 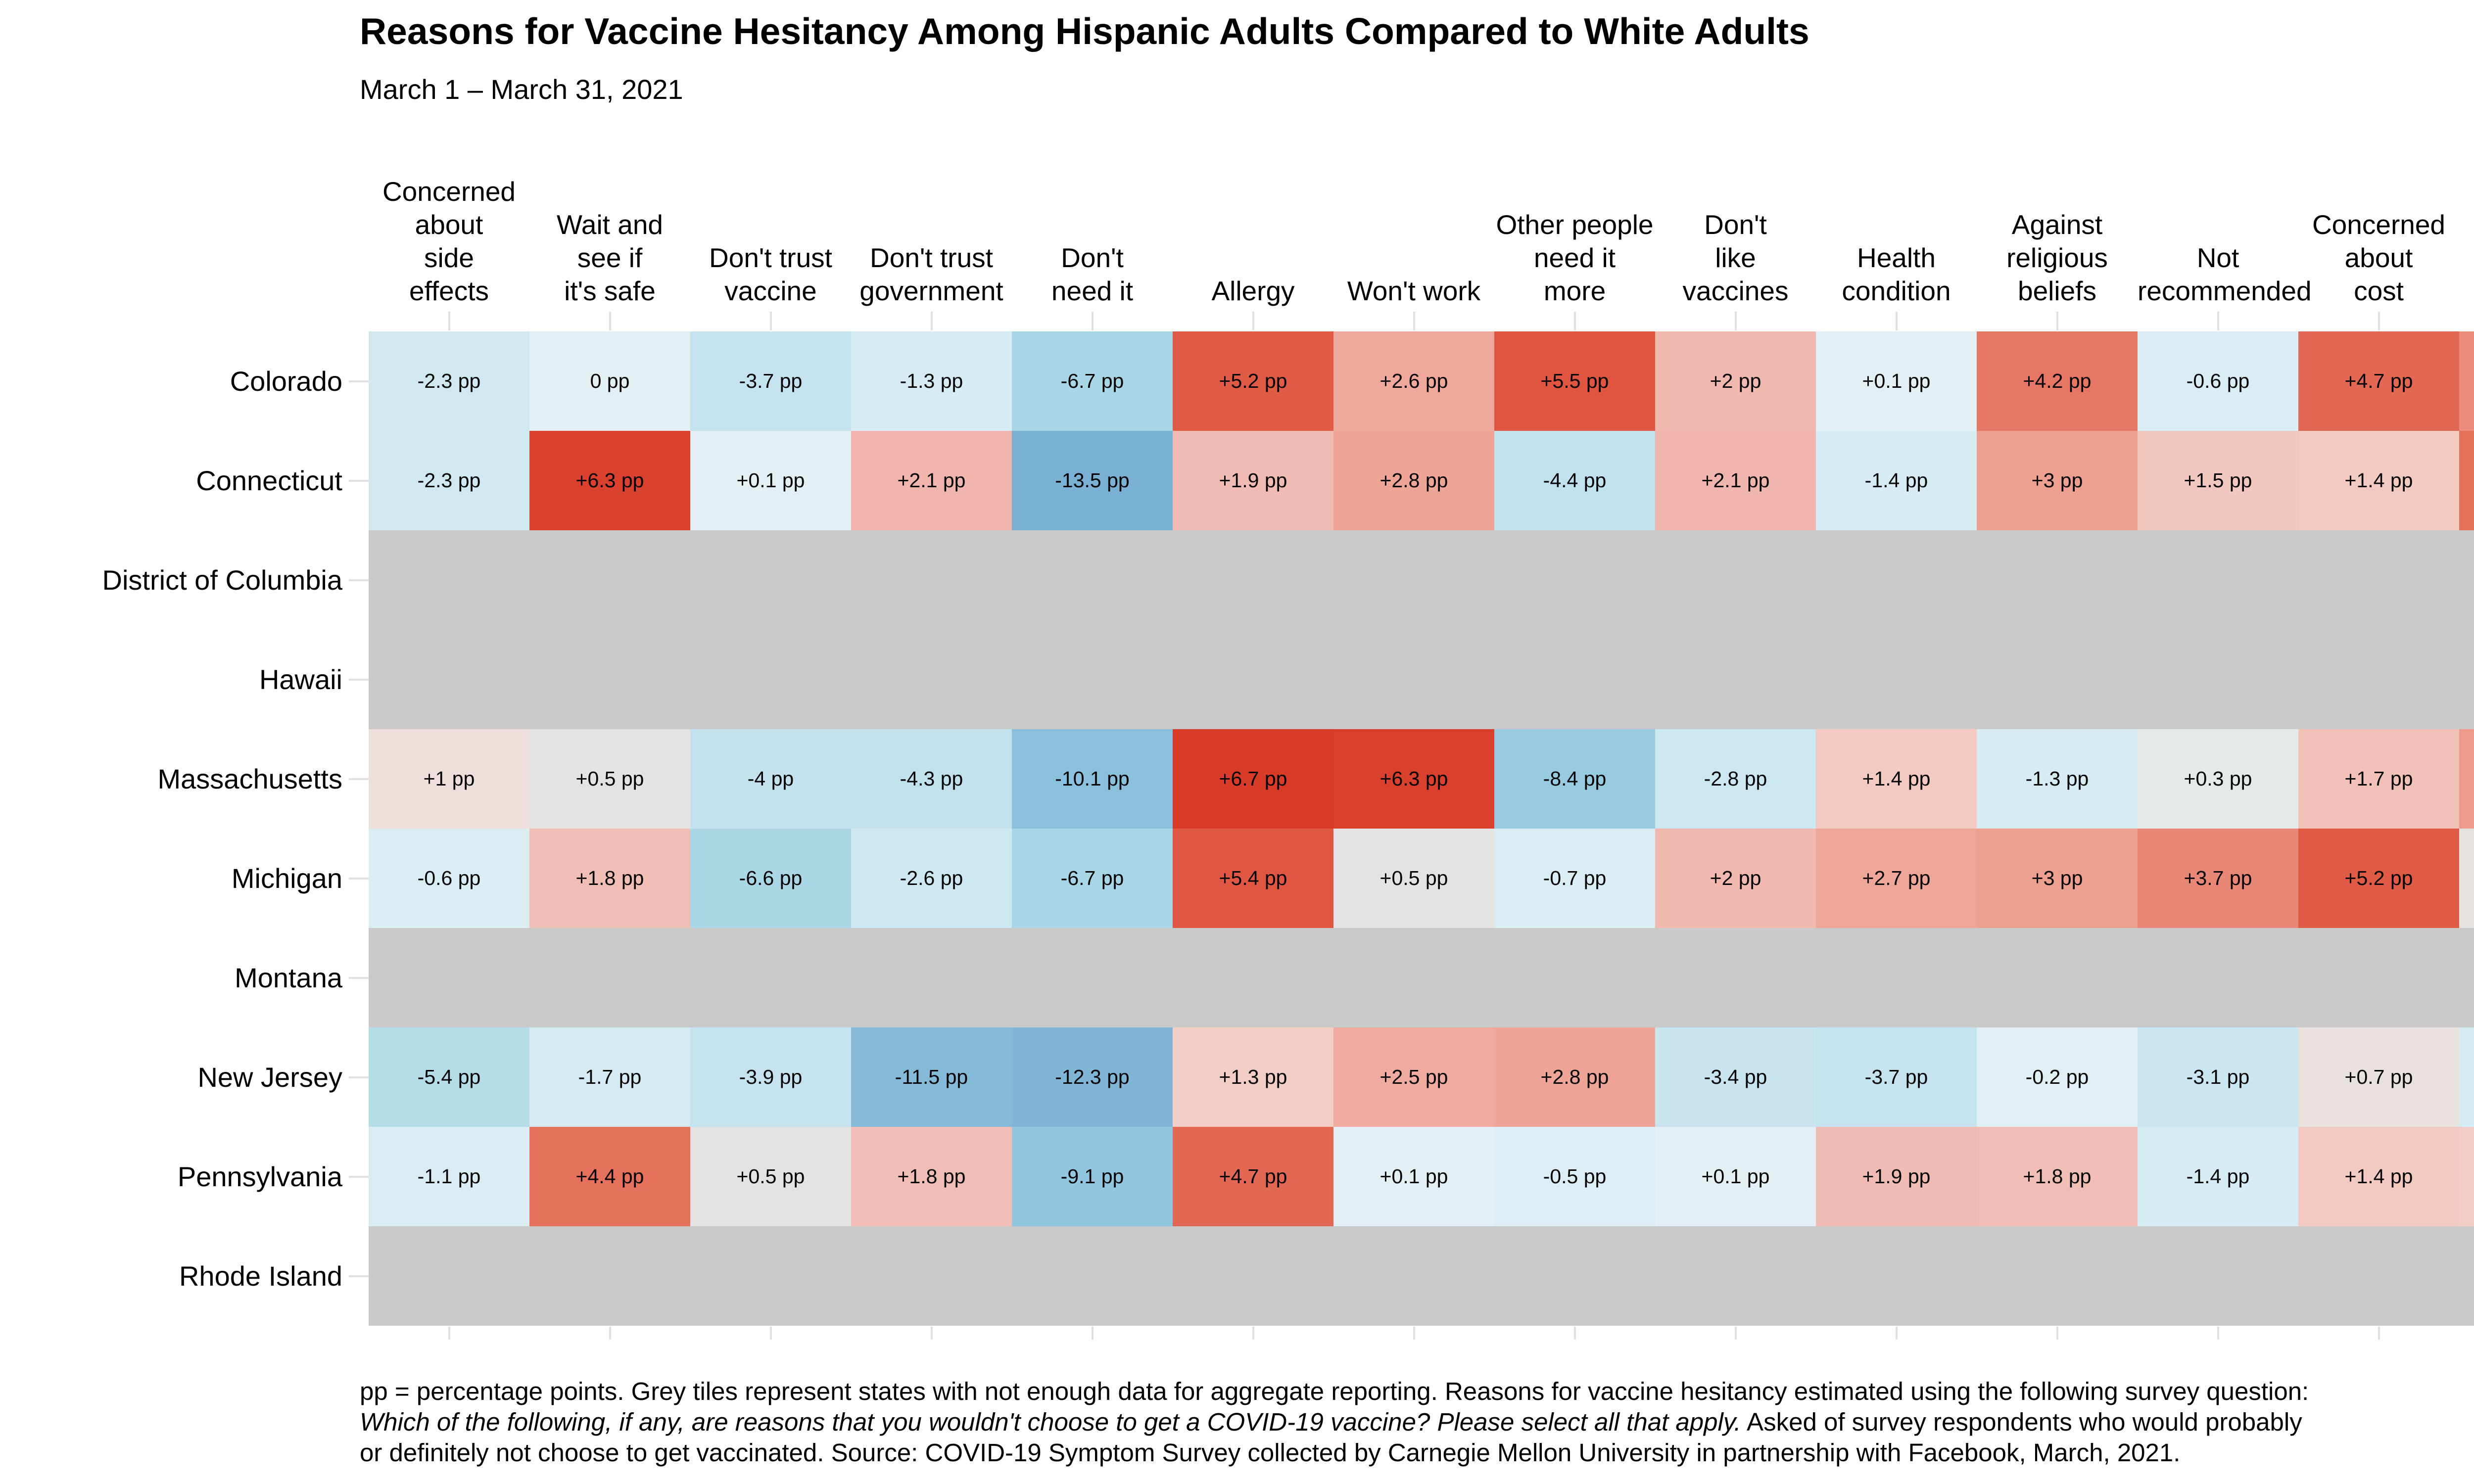 I want to click on cell-value: +6.3 pp, so click(x=1414, y=778).